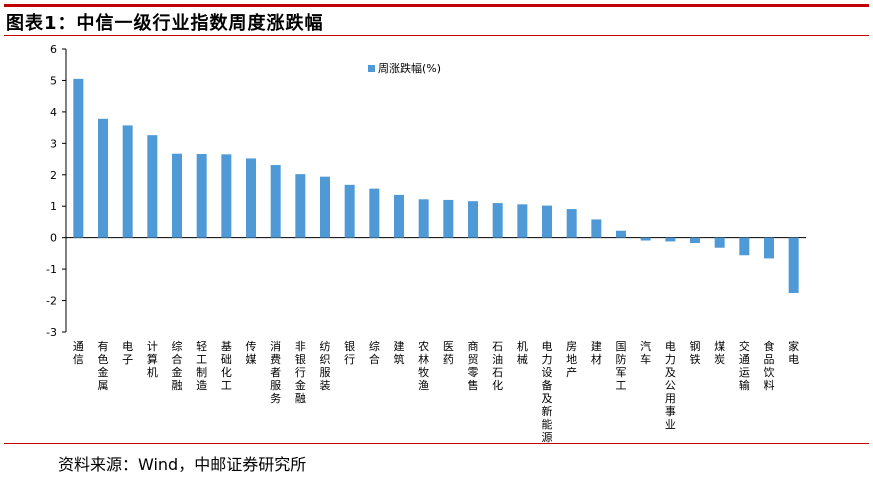 The height and width of the screenshot is (479, 873). I want to click on x-category-label: 非银行金融, so click(300, 372).